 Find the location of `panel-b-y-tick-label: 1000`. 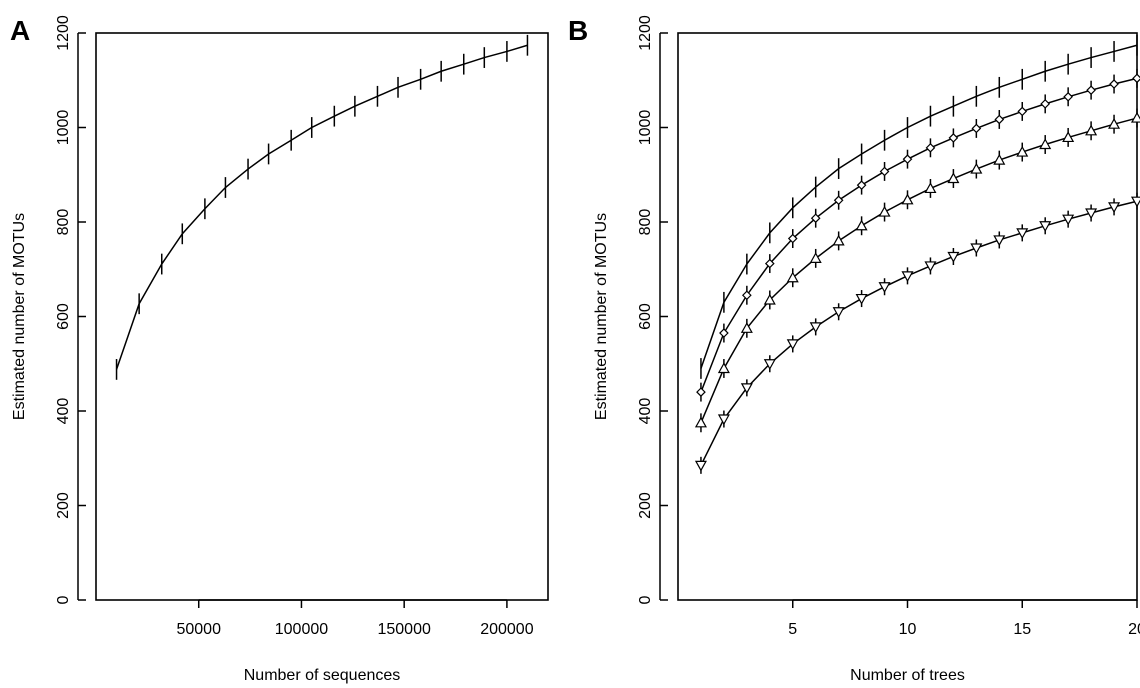

panel-b-y-tick-label: 1000 is located at coordinates (645, 128).